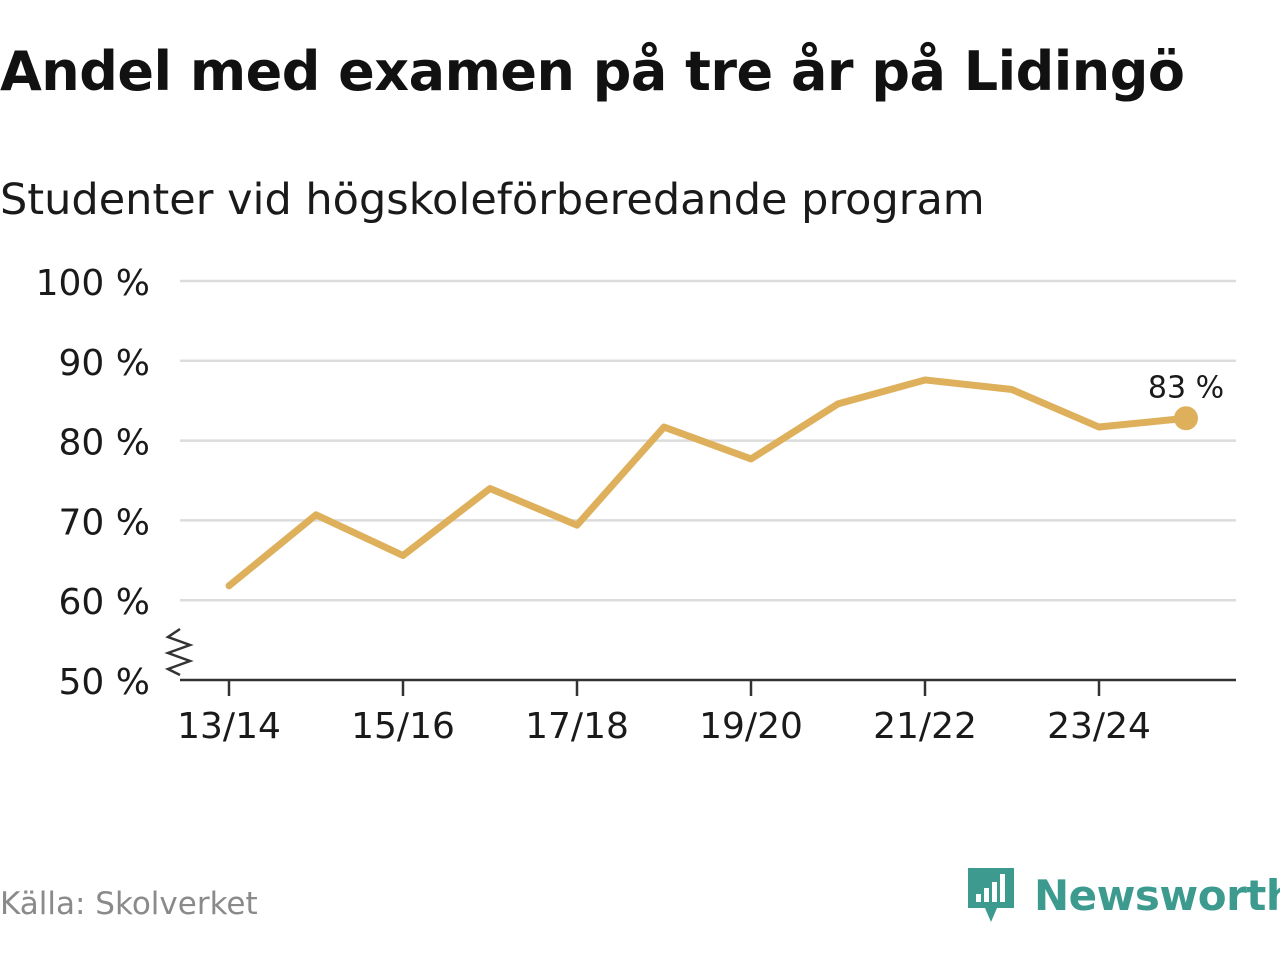 The width and height of the screenshot is (1280, 960). I want to click on chart-title: Andel med examen på tre år på Lidingö, so click(592, 71).